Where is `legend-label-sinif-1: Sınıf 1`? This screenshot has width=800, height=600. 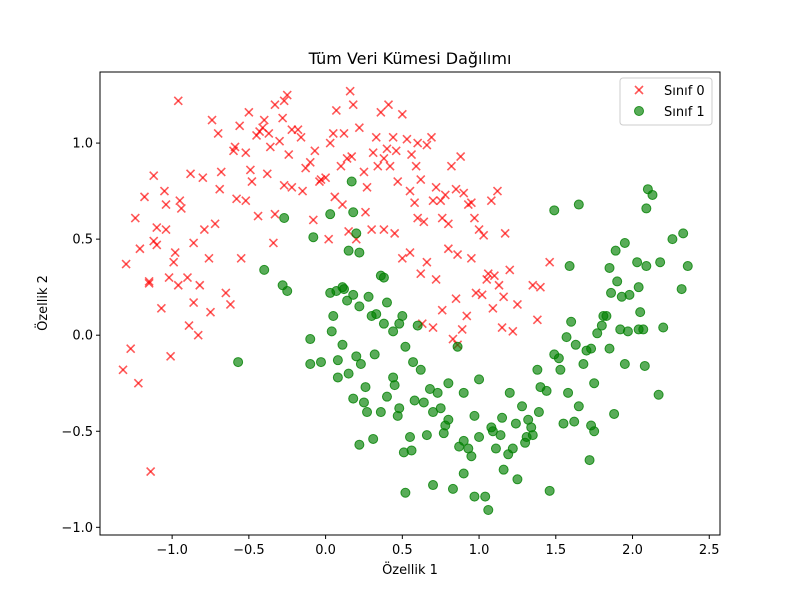 legend-label-sinif-1: Sınıf 1 is located at coordinates (684, 112).